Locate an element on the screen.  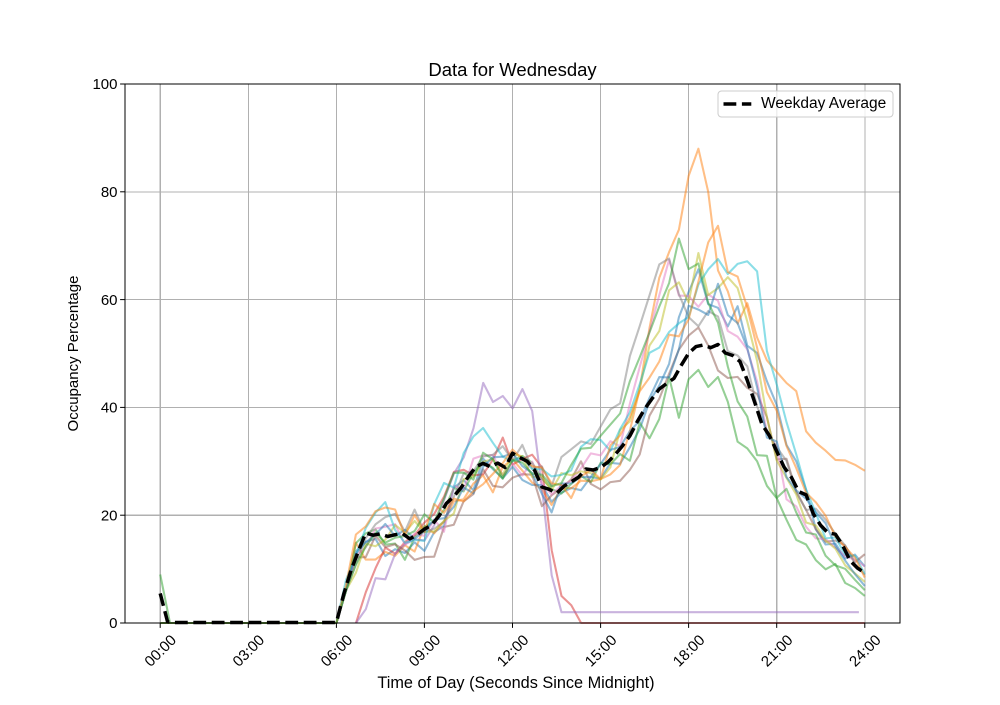
svg-text: Data for Wednesday is located at coordinates (512, 69).